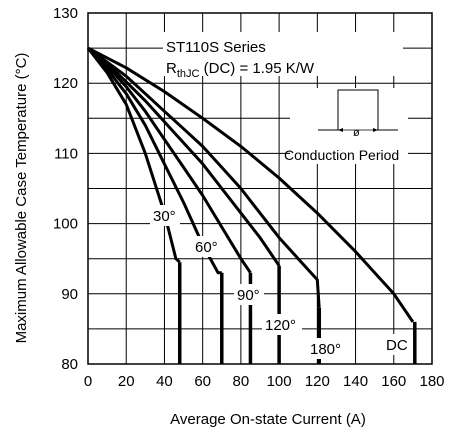 Image resolution: width=458 pixels, height=433 pixels. I want to click on series-label-180: 180°, so click(325, 349).